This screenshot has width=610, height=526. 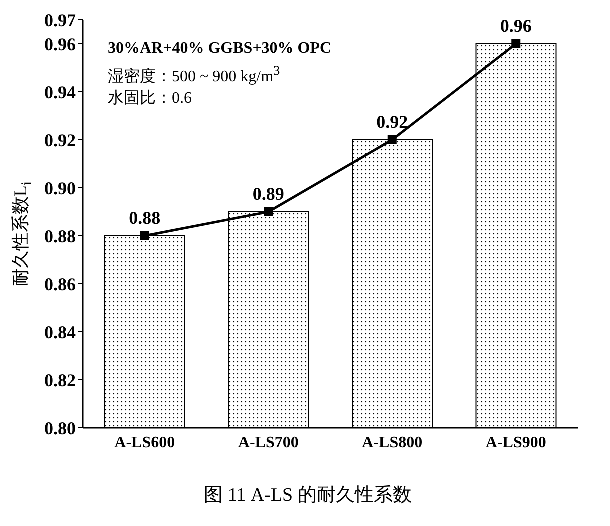 I want to click on annotation: 湿密度：500 ~ 900 kg/m$^{3}$, so click(x=195, y=75).